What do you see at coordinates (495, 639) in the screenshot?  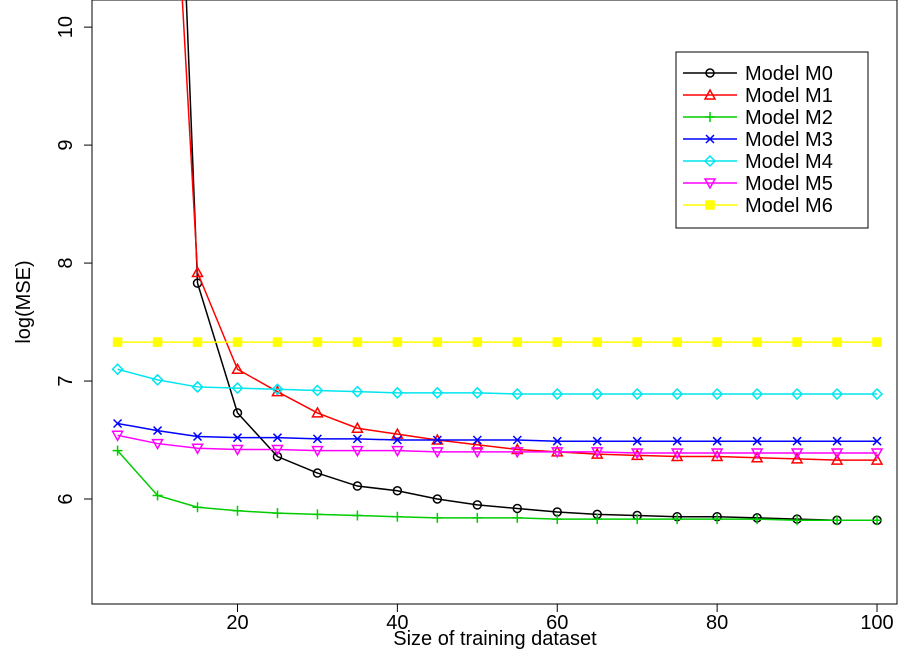 I see `x-axis-label: Size of training dataset` at bounding box center [495, 639].